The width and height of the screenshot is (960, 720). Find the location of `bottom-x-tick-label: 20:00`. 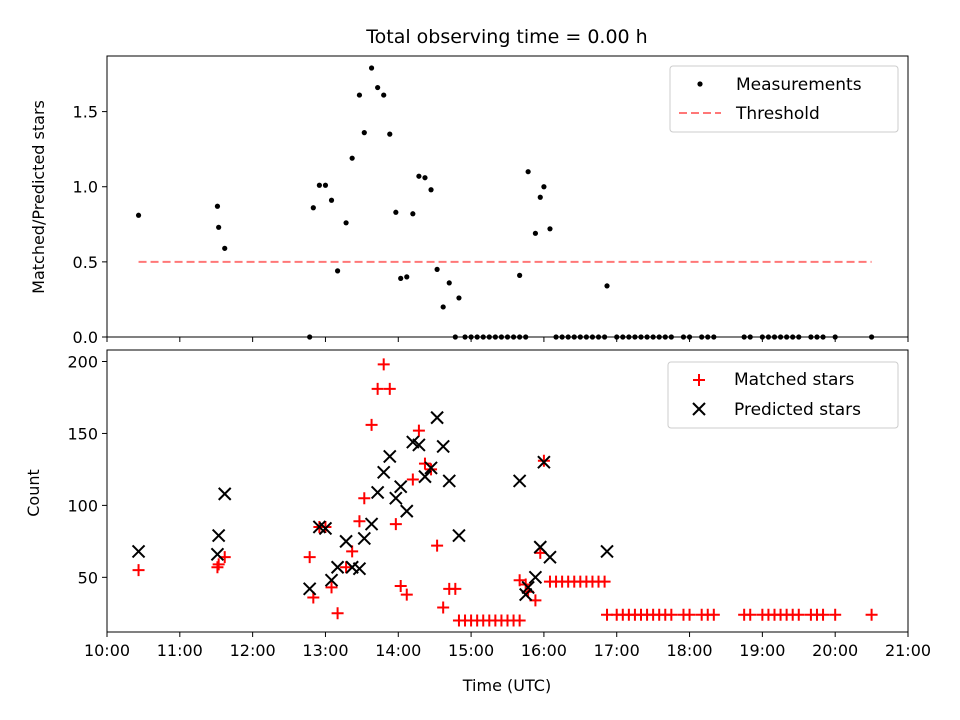

bottom-x-tick-label: 20:00 is located at coordinates (835, 650).